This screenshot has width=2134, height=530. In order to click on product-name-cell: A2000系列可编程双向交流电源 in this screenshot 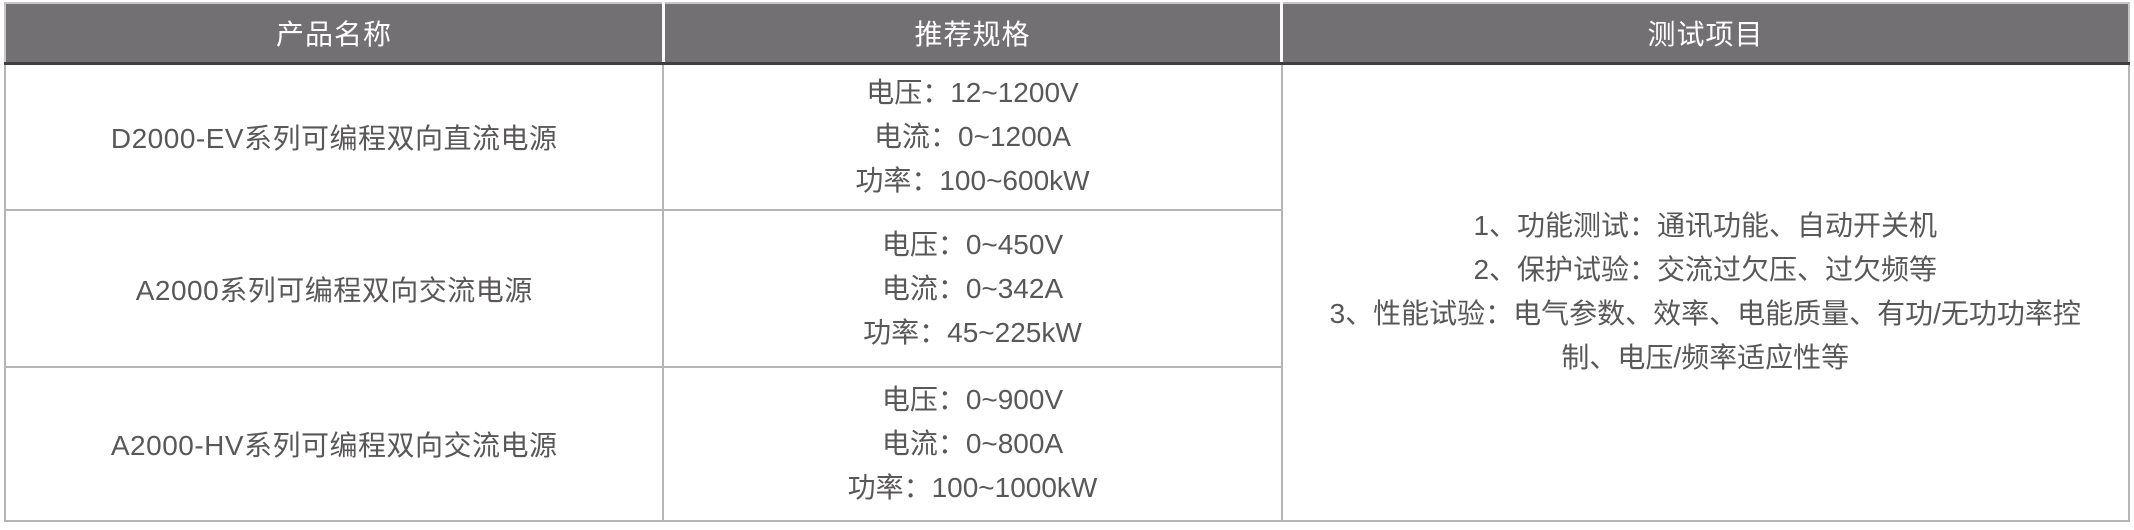, I will do `click(334, 288)`.